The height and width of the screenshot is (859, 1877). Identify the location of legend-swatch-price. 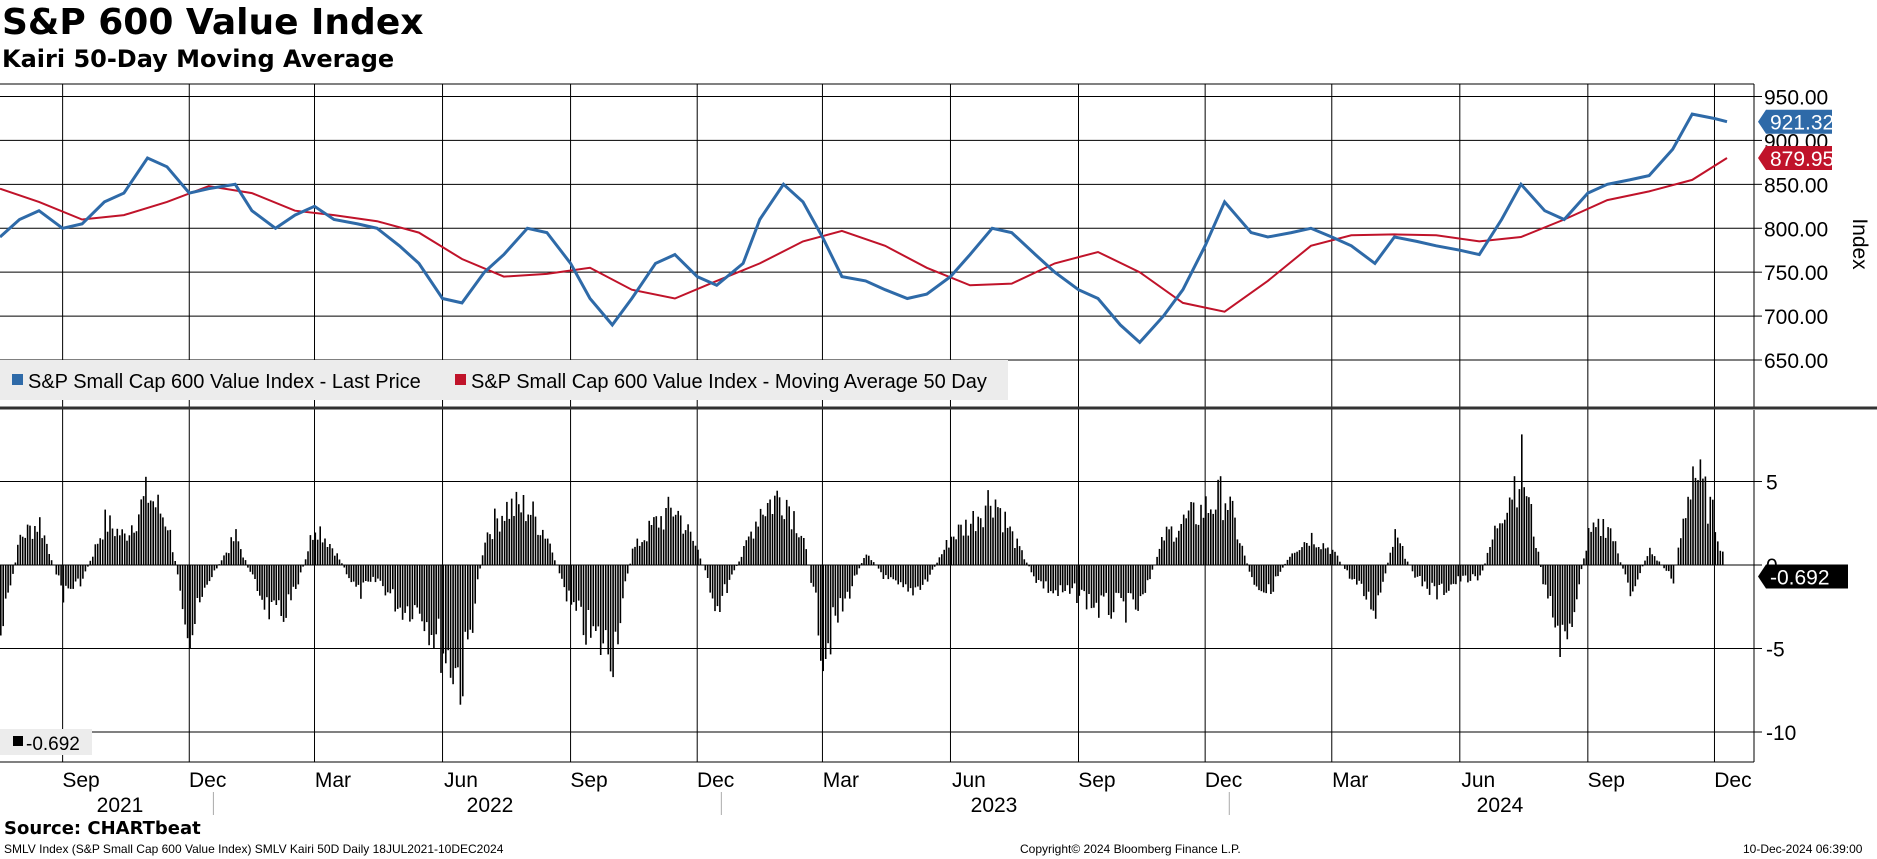
(17, 379).